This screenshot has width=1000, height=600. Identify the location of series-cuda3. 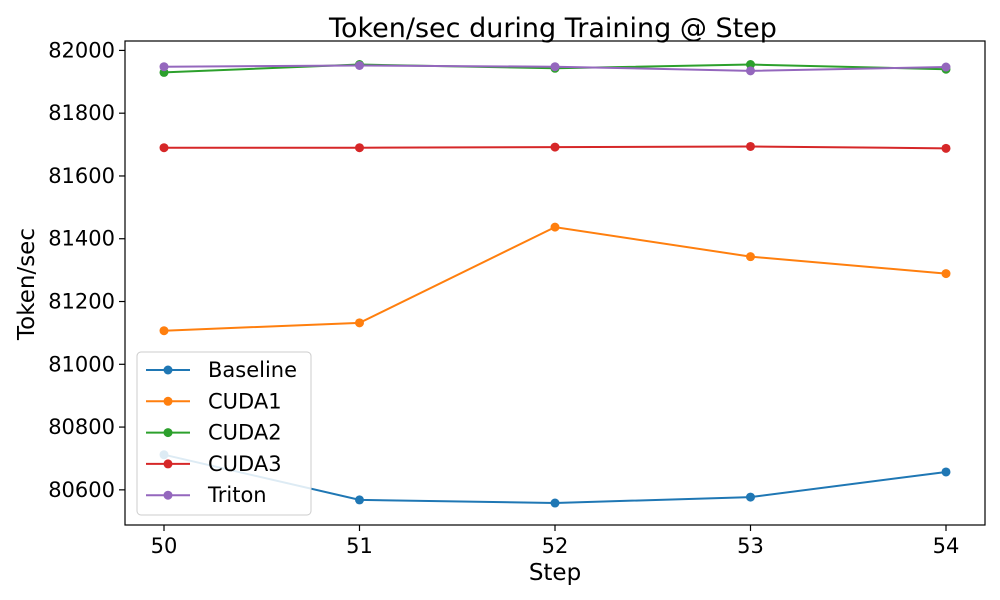
(555, 147).